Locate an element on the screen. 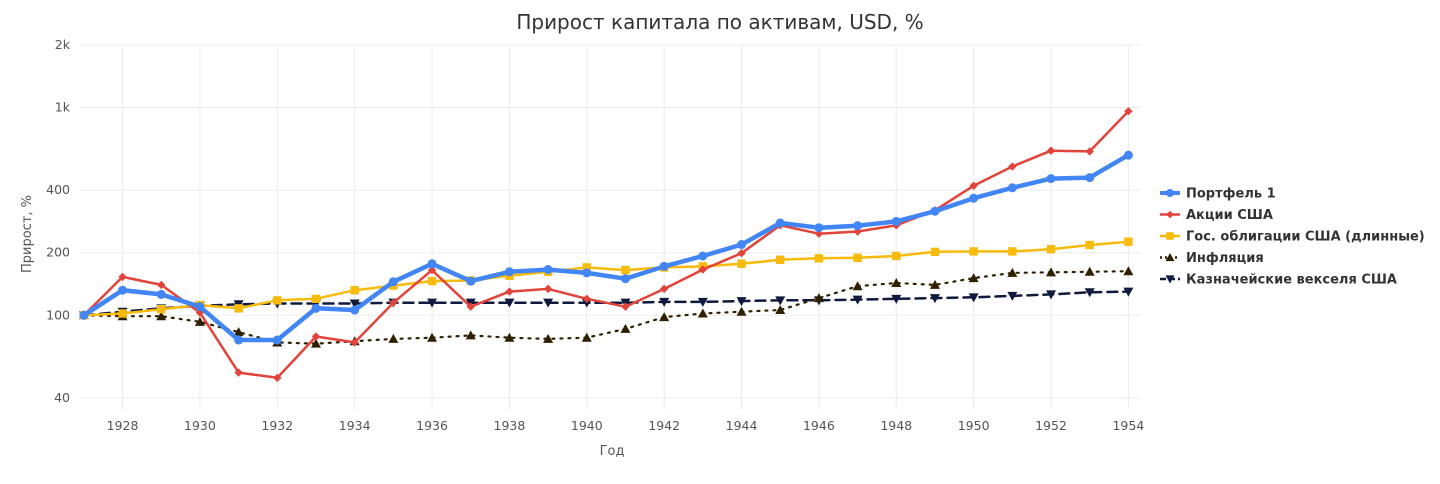  x-tick-label: 1940 is located at coordinates (587, 425).